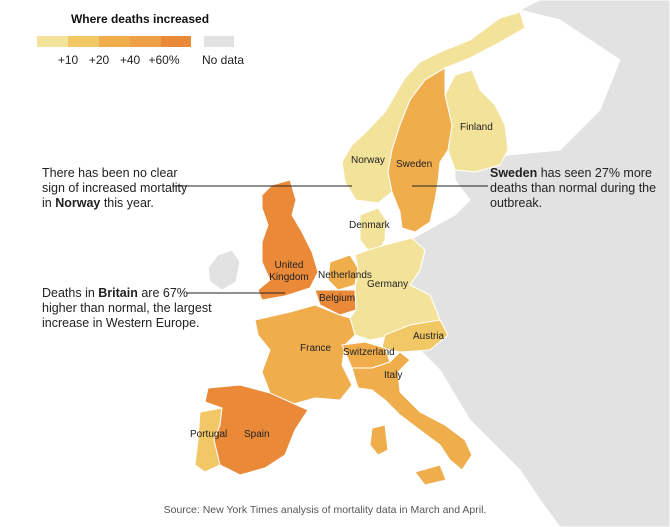 The width and height of the screenshot is (670, 527). Describe the element at coordinates (430, 475) in the screenshot. I see `country-italy-sicily` at that location.